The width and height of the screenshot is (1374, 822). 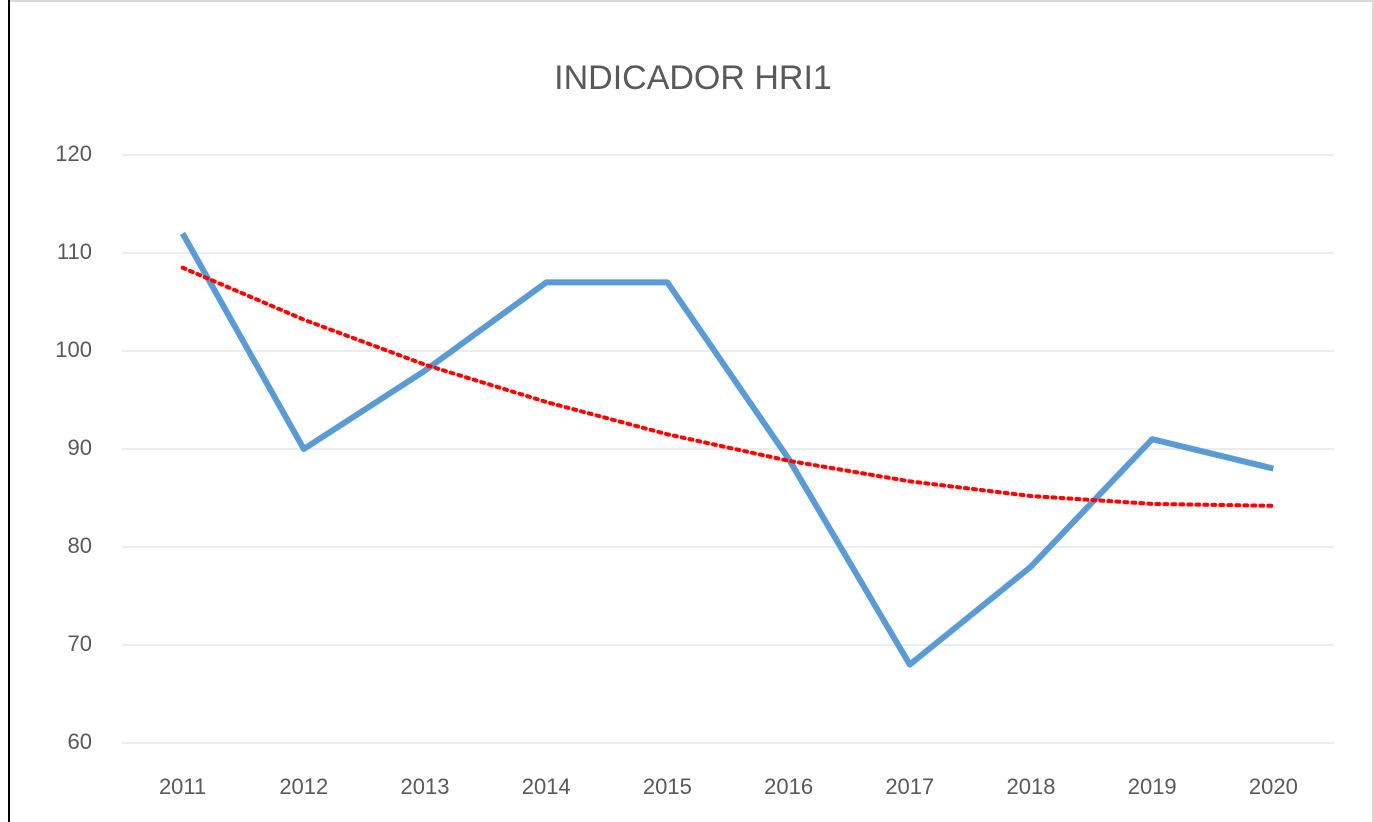 I want to click on y-tick-label: 70, so click(x=80, y=643).